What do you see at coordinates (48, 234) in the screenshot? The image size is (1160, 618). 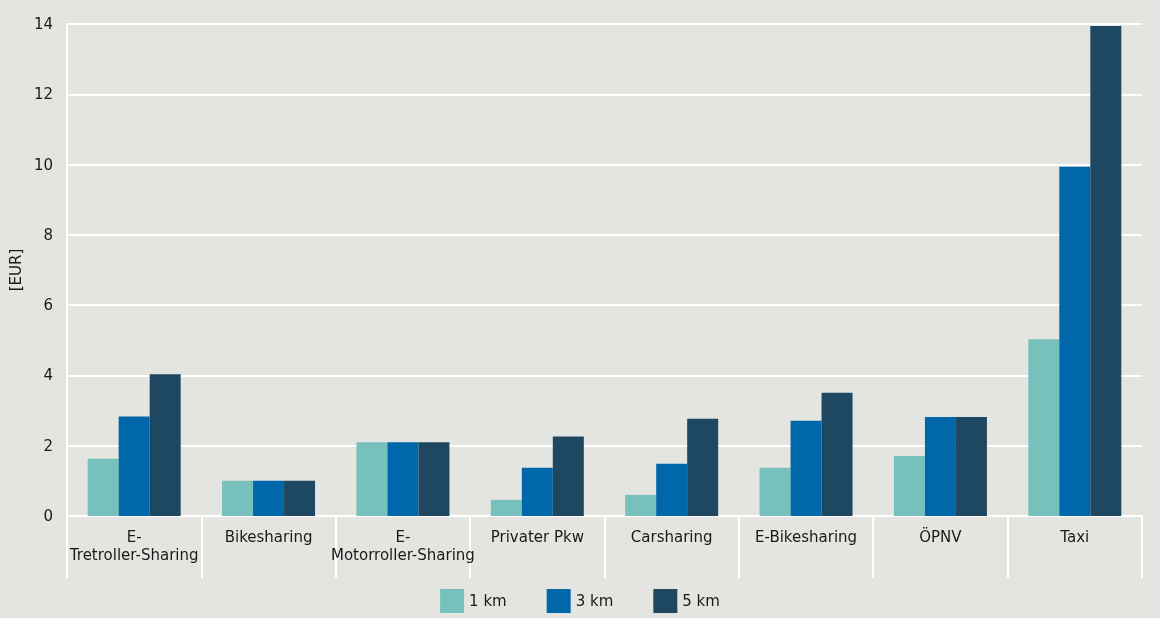 I see `y-tick-label: 8` at bounding box center [48, 234].